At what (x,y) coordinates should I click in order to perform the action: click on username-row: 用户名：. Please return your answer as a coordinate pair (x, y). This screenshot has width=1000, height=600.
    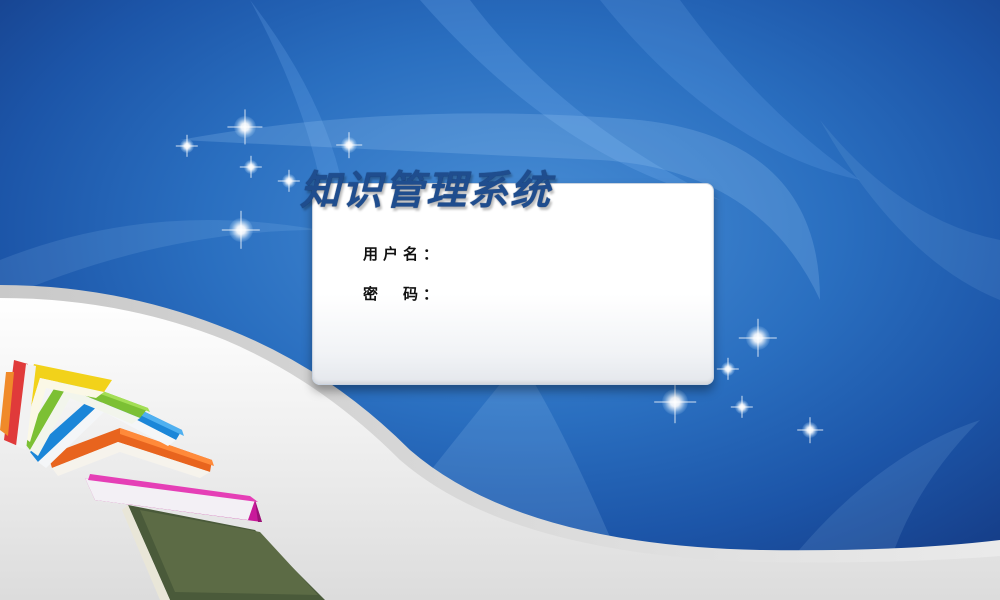
    Looking at the image, I should click on (525, 253).